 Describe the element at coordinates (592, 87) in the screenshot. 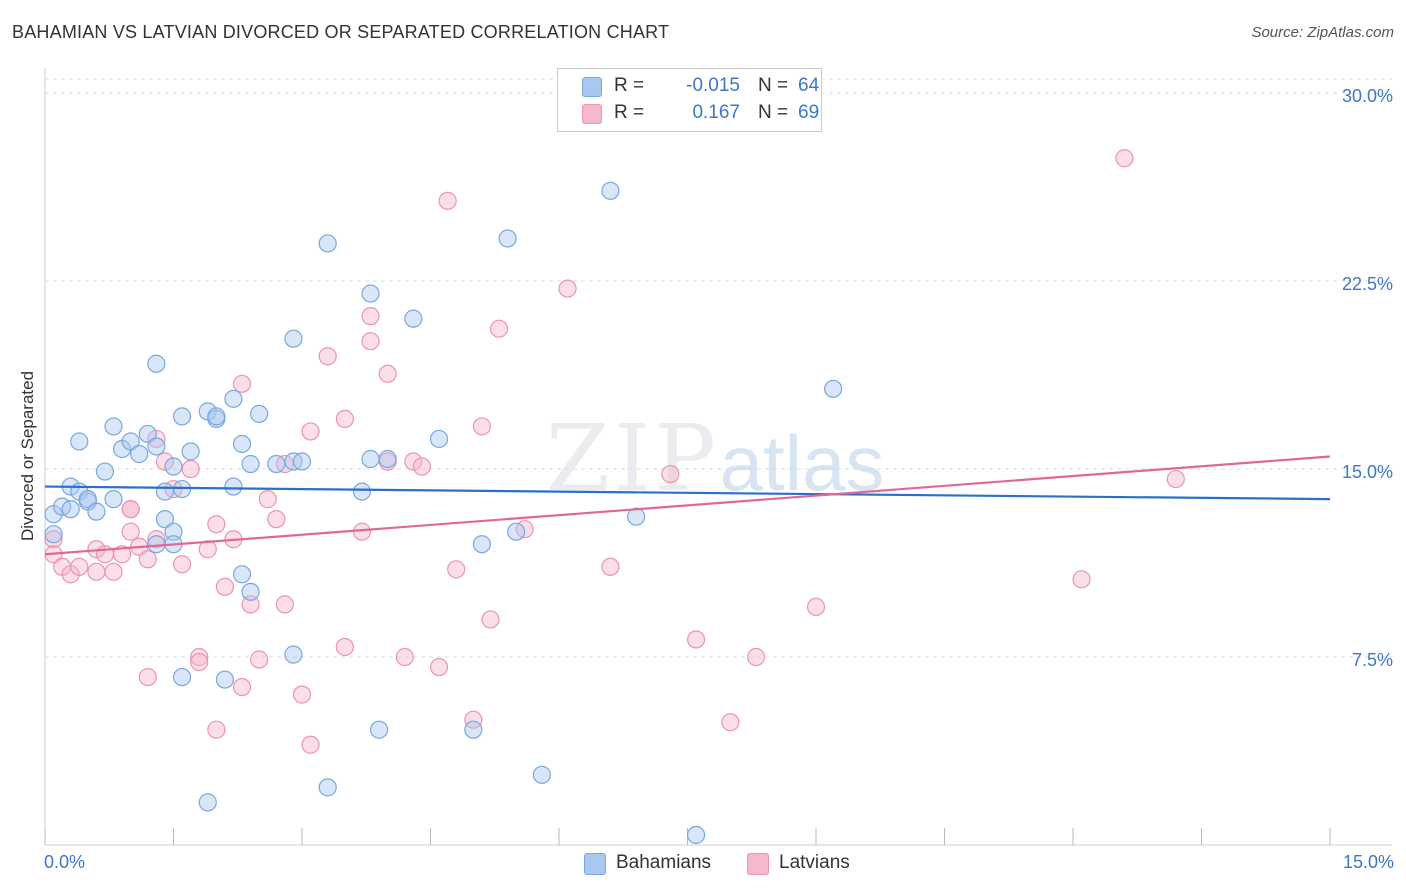

I see `legend-swatch-bahamians` at that location.